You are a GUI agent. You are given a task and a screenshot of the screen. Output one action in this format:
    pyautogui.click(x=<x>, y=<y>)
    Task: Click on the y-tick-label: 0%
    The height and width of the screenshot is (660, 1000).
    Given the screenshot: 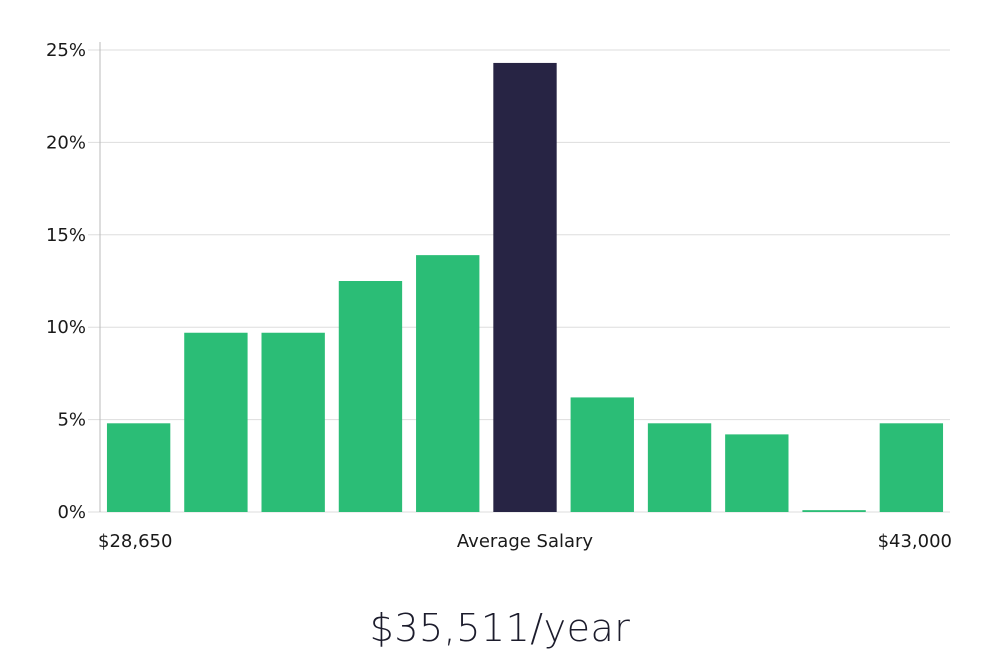 What is the action you would take?
    pyautogui.click(x=71, y=512)
    